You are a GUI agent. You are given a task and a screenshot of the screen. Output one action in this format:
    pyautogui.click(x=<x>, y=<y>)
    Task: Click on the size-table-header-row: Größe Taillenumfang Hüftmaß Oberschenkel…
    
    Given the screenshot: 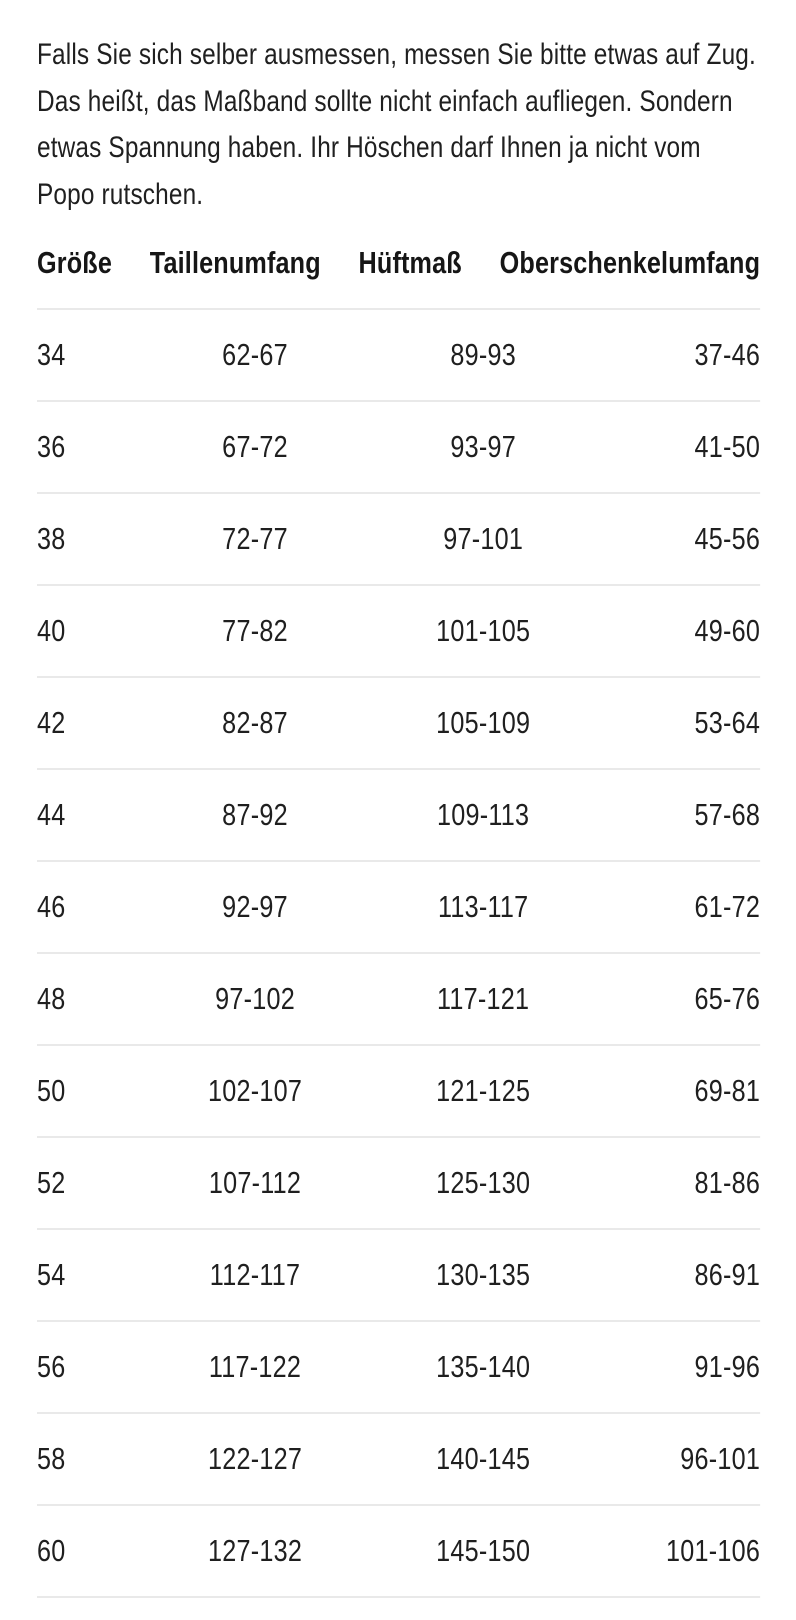 What is the action you would take?
    pyautogui.click(x=399, y=264)
    